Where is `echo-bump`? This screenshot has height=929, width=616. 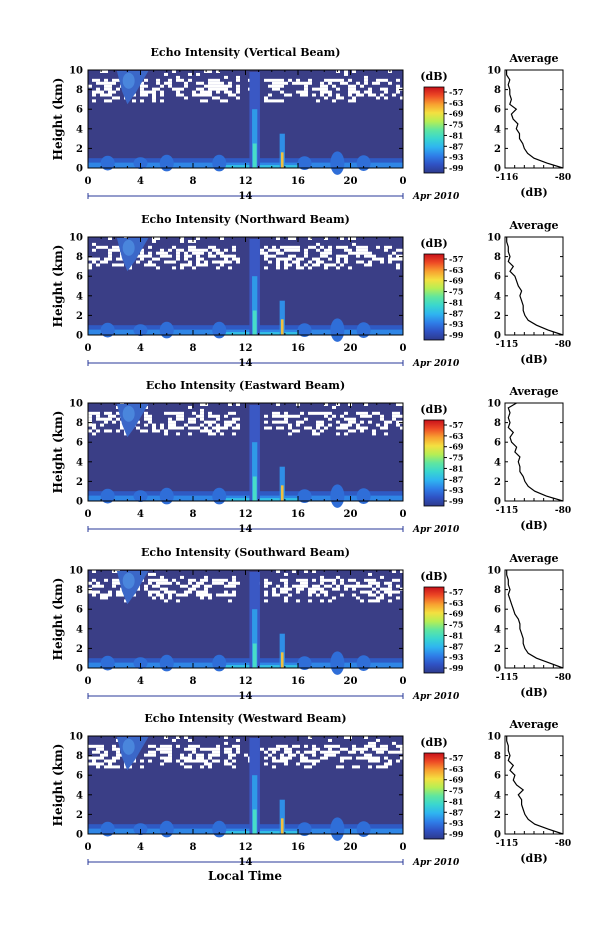 echo-bump is located at coordinates (337, 829).